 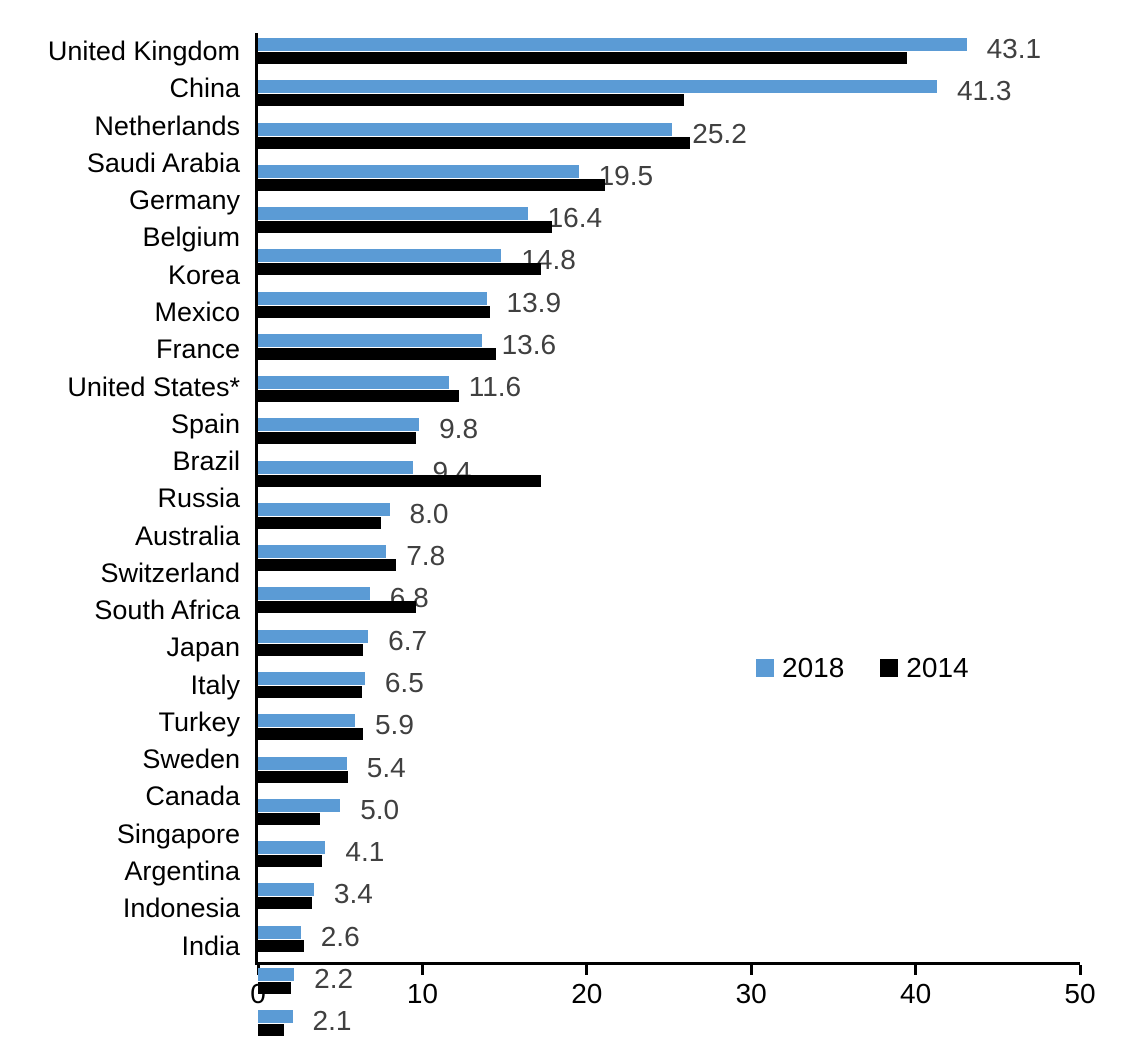 I want to click on legend-swatch-2018-icon, so click(x=765, y=668).